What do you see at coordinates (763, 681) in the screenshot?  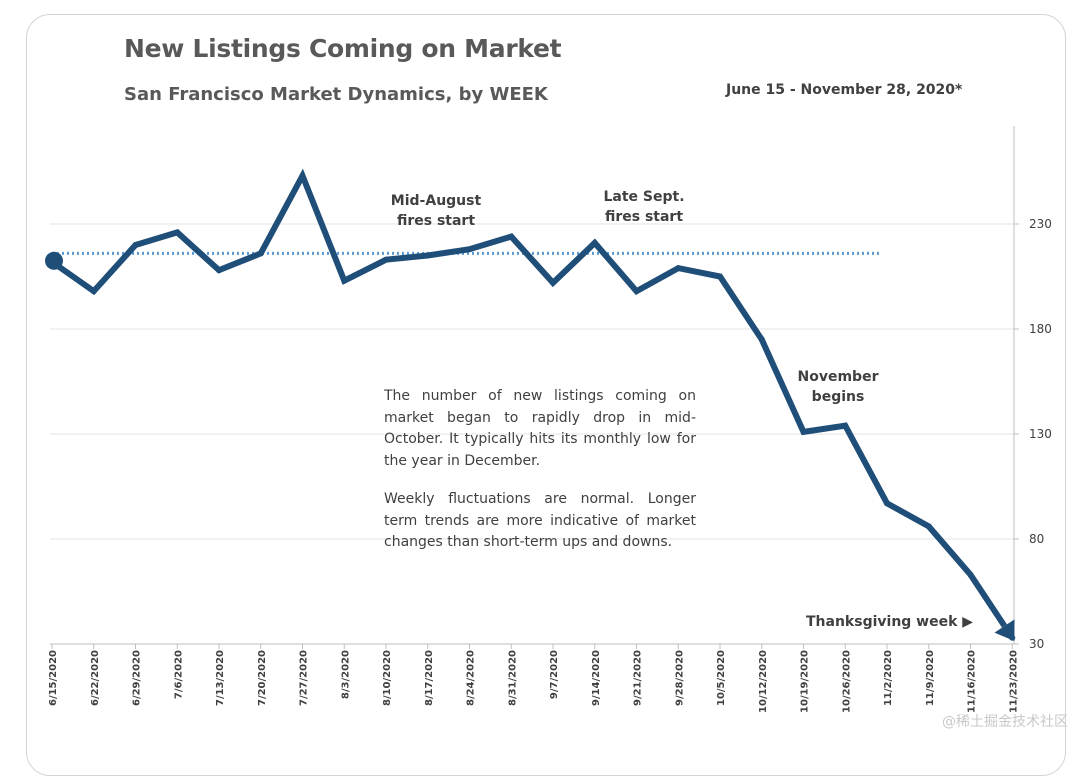 I see `x-tick-label: 10/12/2020` at bounding box center [763, 681].